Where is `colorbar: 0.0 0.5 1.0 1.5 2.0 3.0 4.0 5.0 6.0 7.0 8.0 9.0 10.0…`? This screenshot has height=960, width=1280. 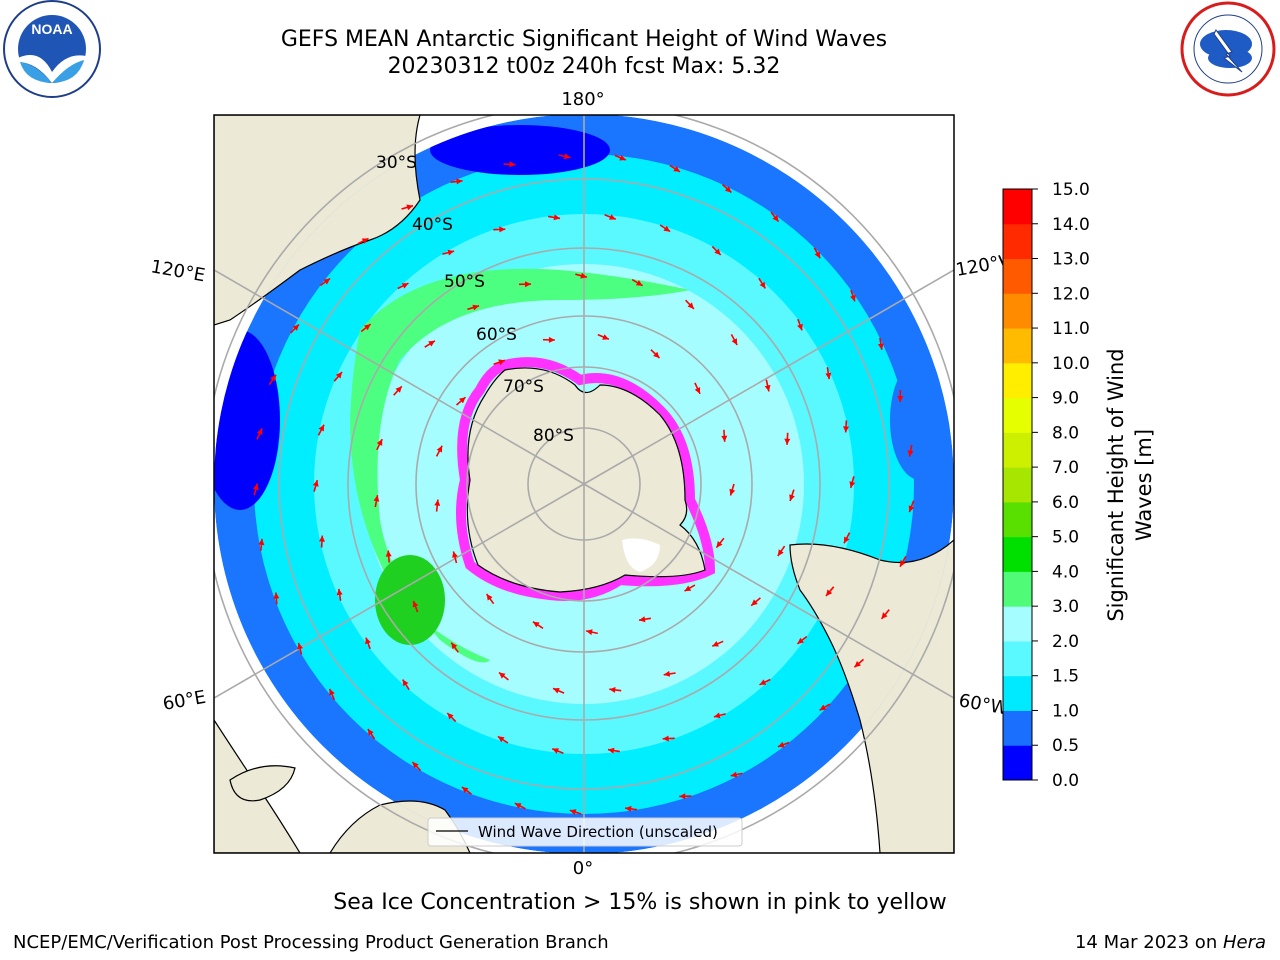
colorbar: 0.0 0.5 1.0 1.5 2.0 3.0 4.0 5.0 6.0 7.0 8.0 9.0 10.0… is located at coordinates (1046, 485).